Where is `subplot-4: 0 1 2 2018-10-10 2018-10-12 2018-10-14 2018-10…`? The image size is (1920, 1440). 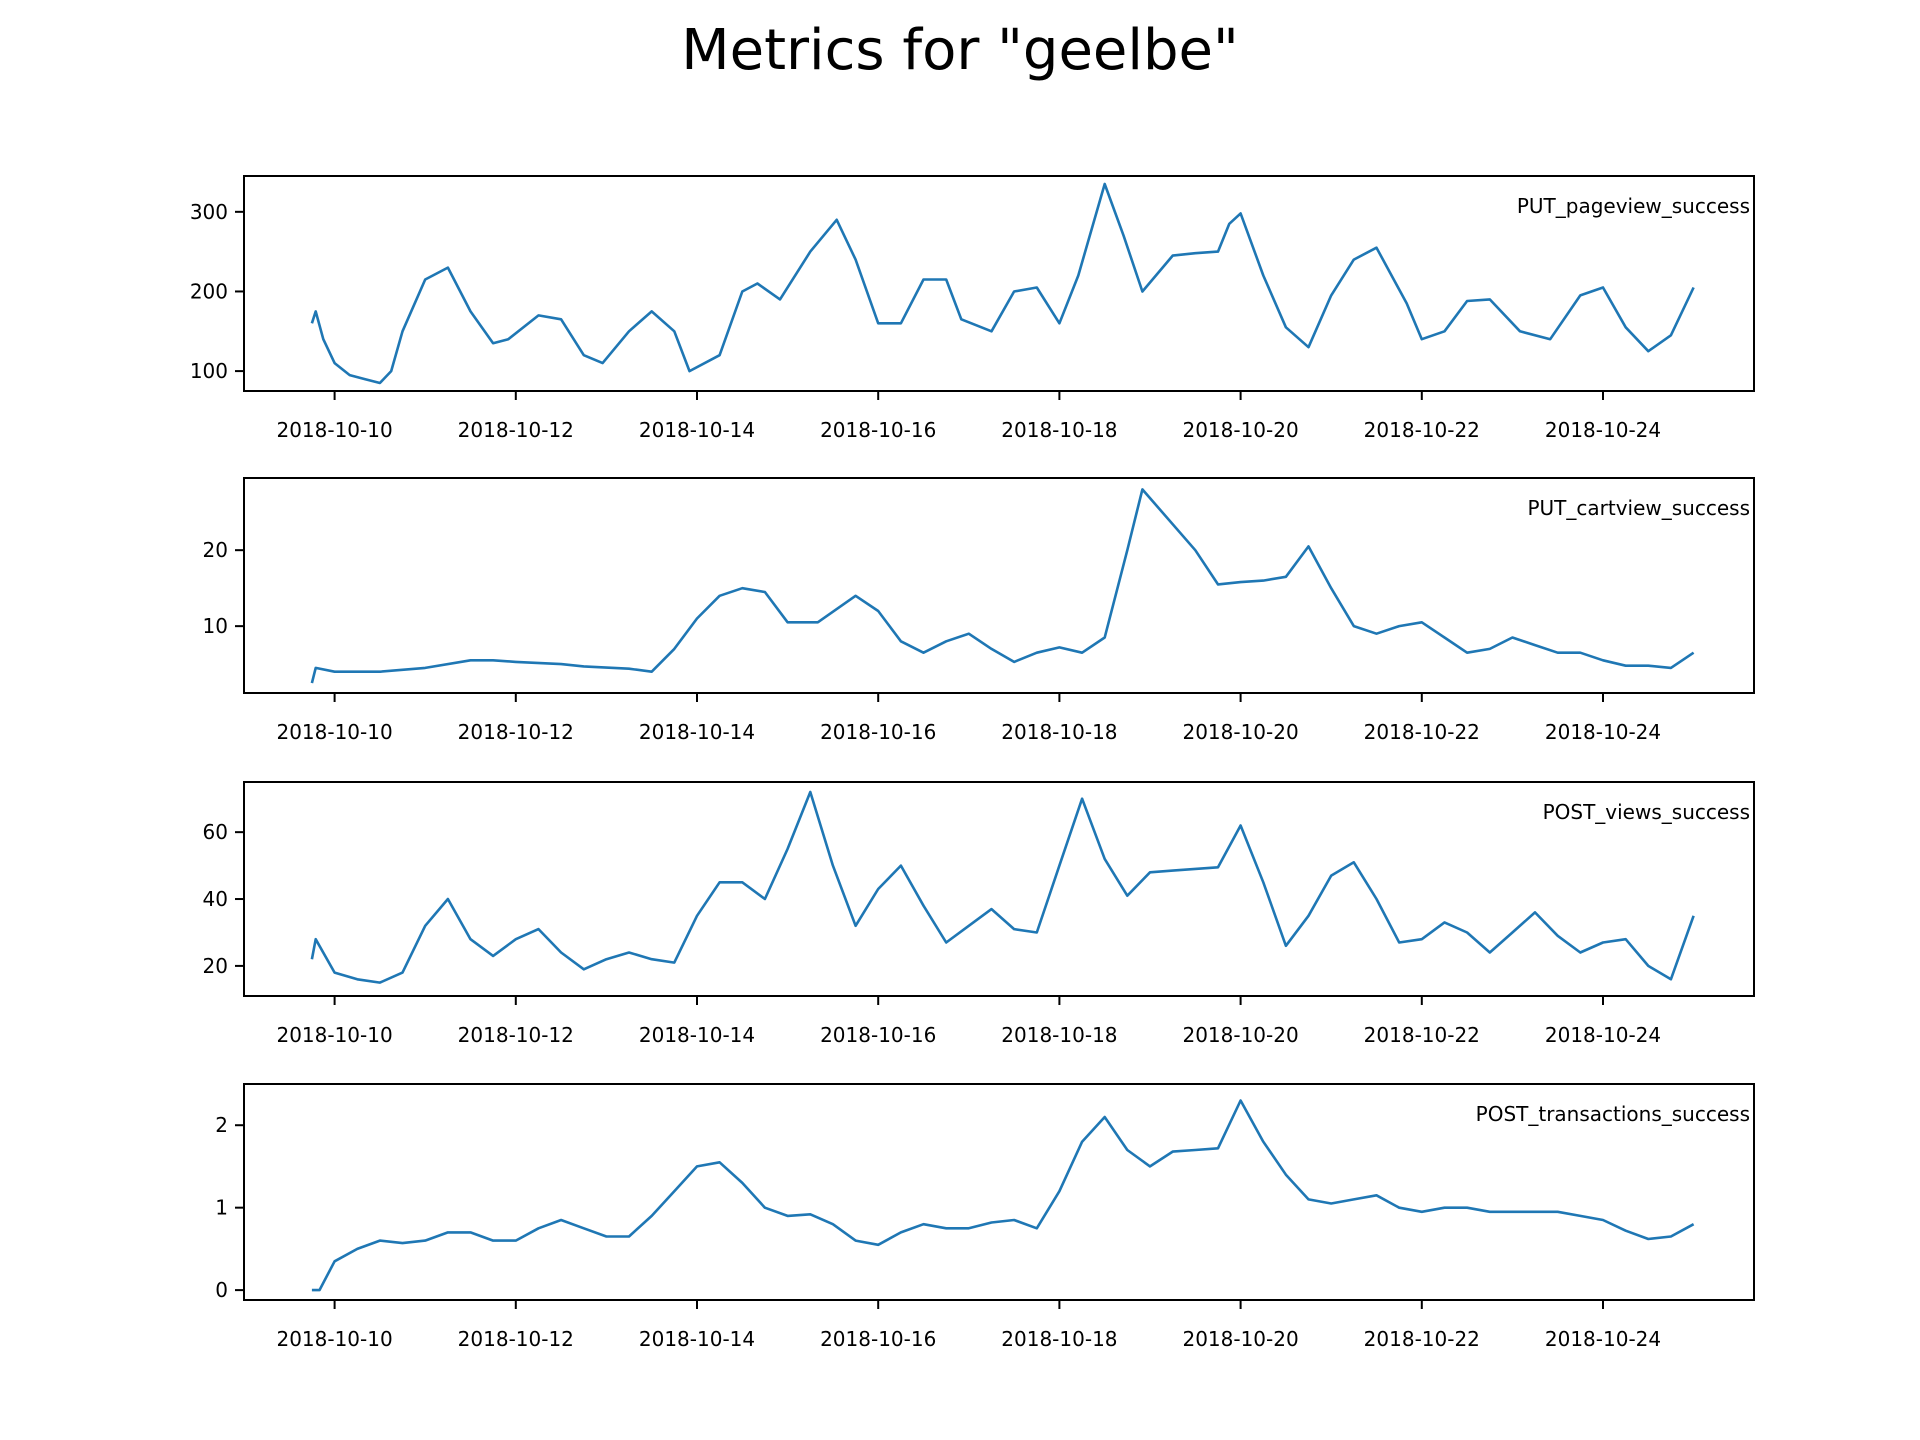
subplot-4: 0 1 2 2018-10-10 2018-10-12 2018-10-14 2018-10… is located at coordinates (985, 1217).